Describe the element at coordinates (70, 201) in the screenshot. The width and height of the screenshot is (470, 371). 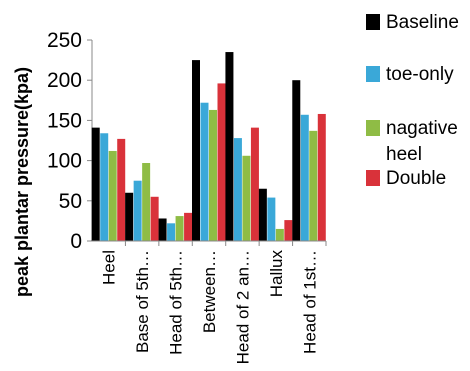
I see `y-tick-label: 50` at that location.